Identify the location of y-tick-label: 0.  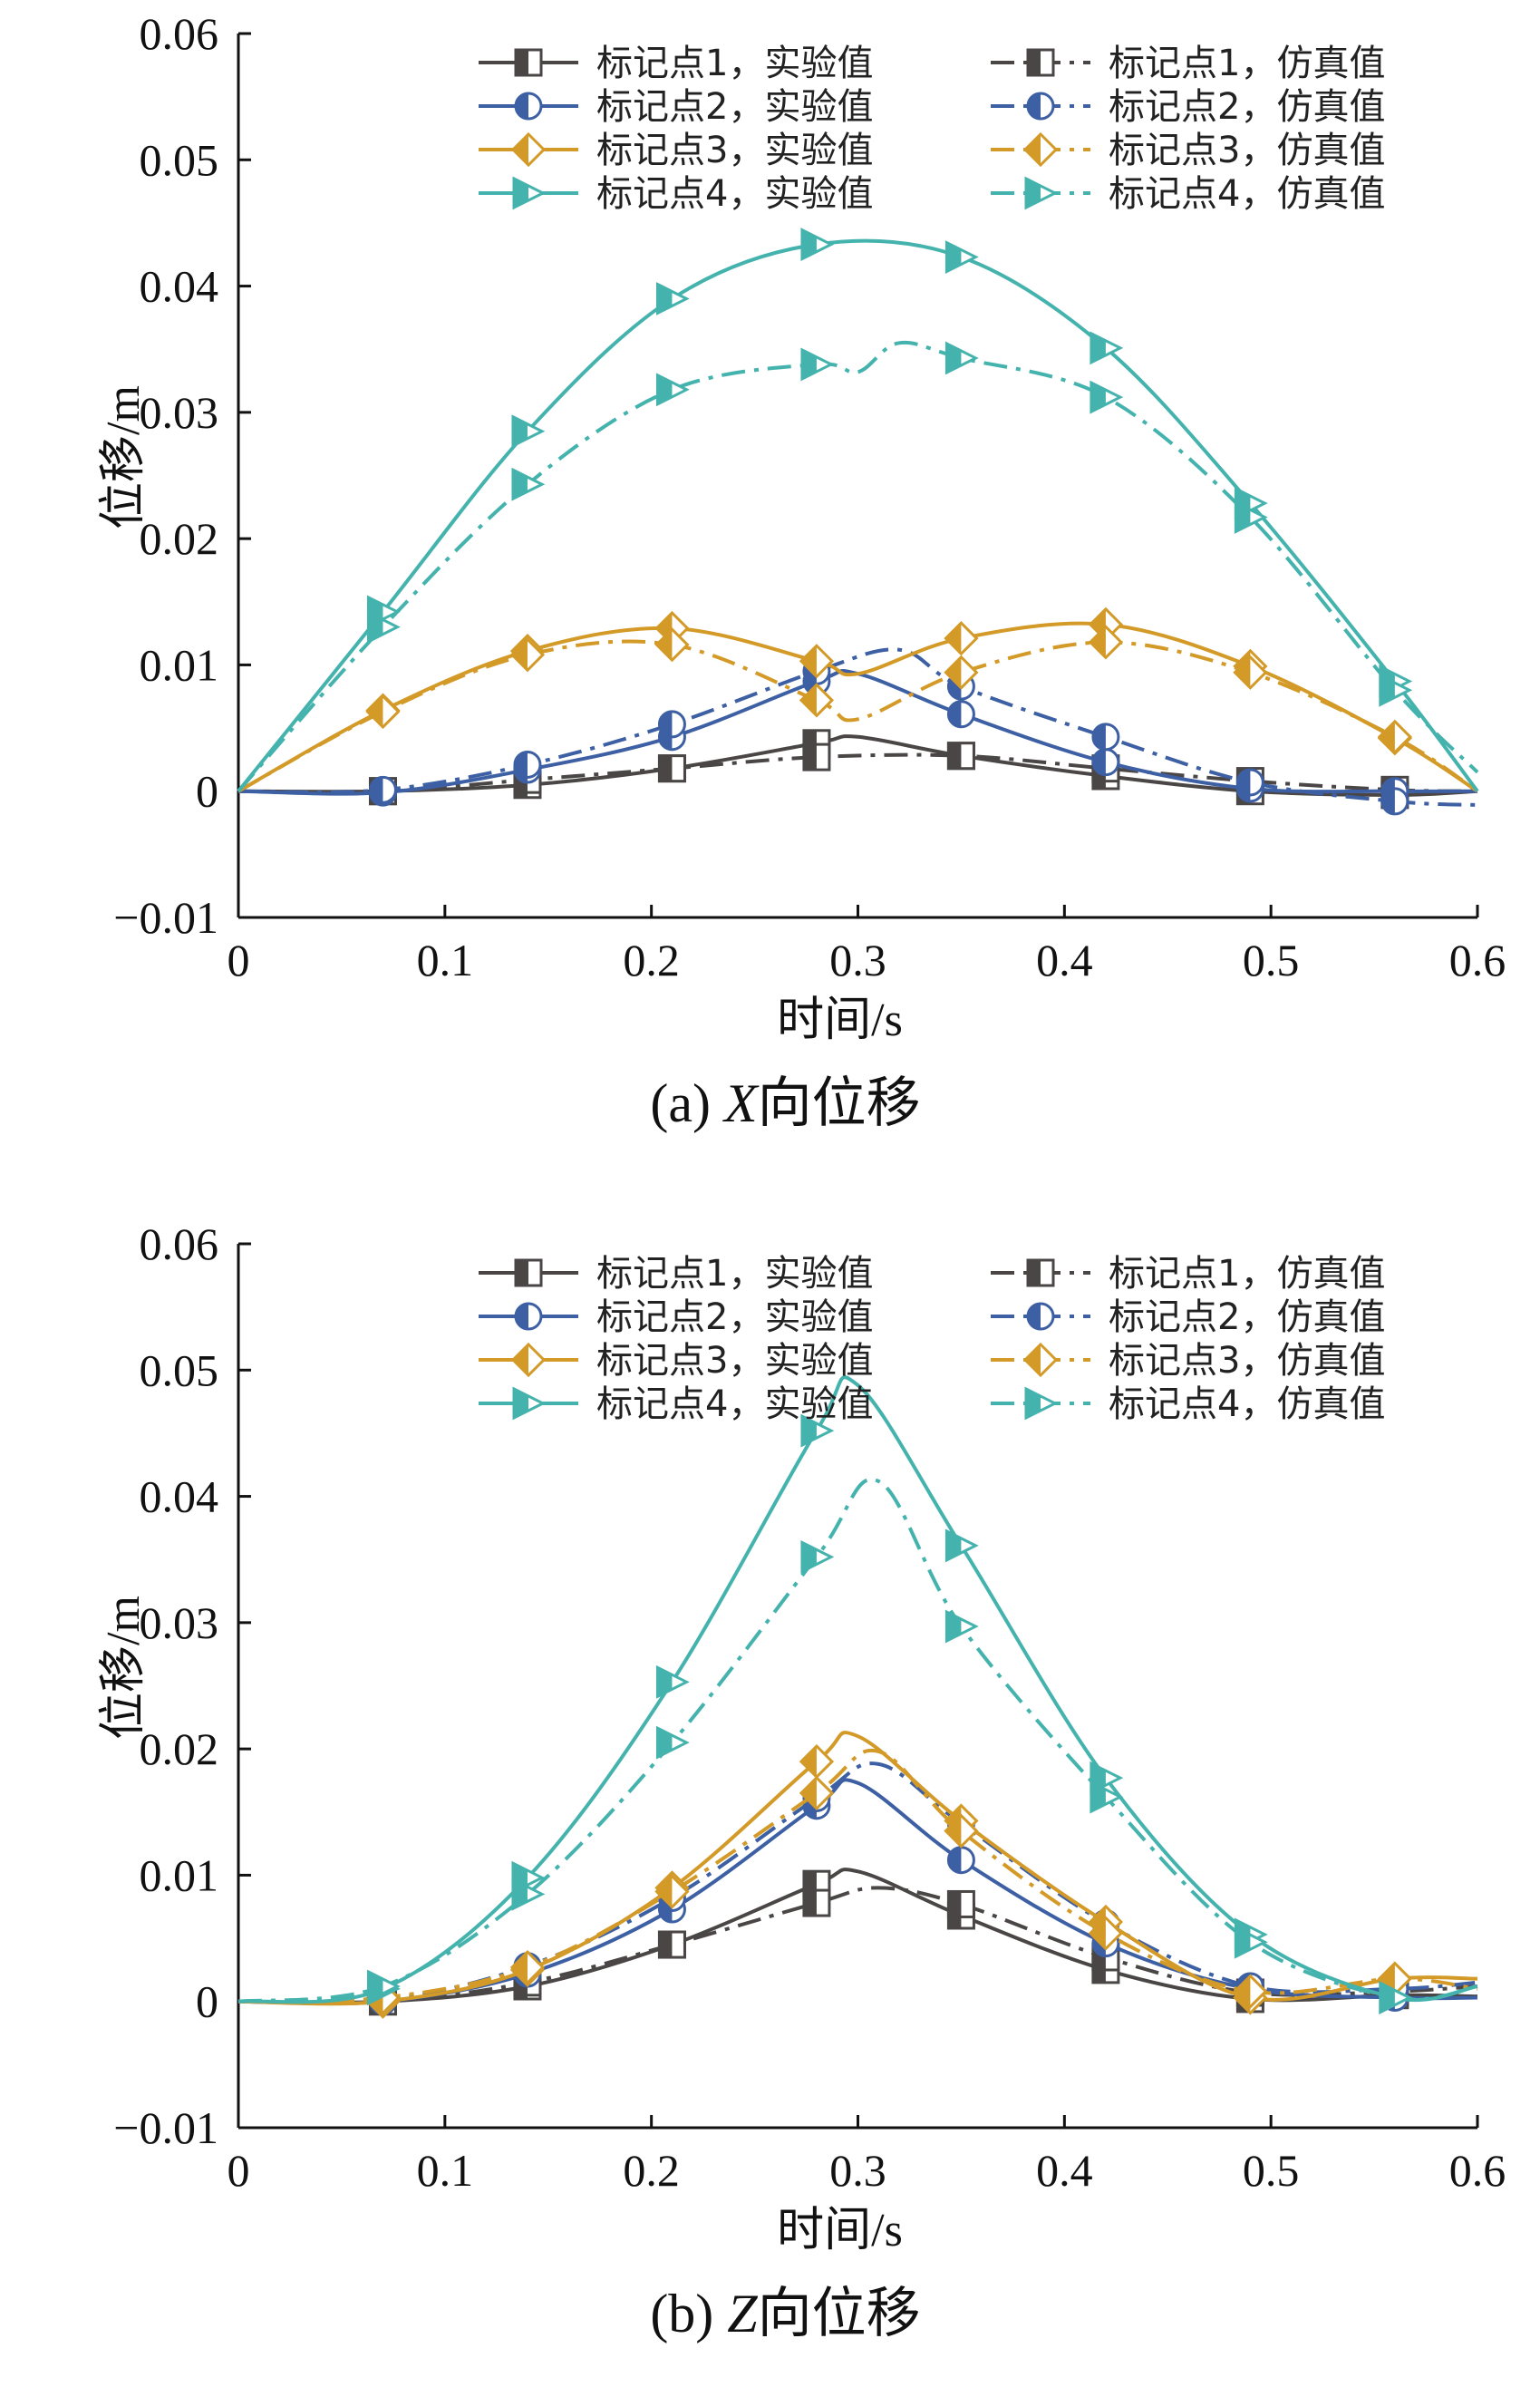
(207, 791).